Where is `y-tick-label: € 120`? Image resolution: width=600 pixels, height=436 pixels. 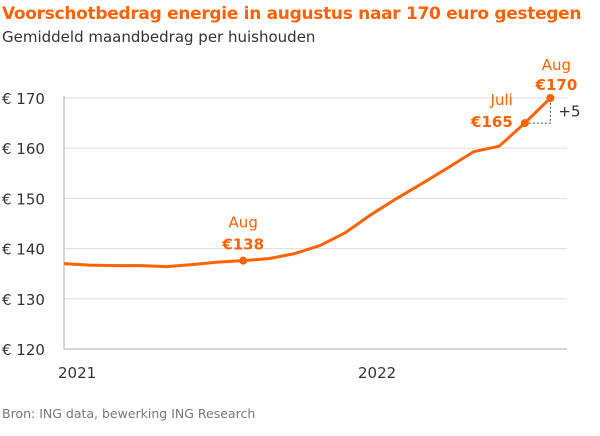
y-tick-label: € 120 is located at coordinates (23, 350).